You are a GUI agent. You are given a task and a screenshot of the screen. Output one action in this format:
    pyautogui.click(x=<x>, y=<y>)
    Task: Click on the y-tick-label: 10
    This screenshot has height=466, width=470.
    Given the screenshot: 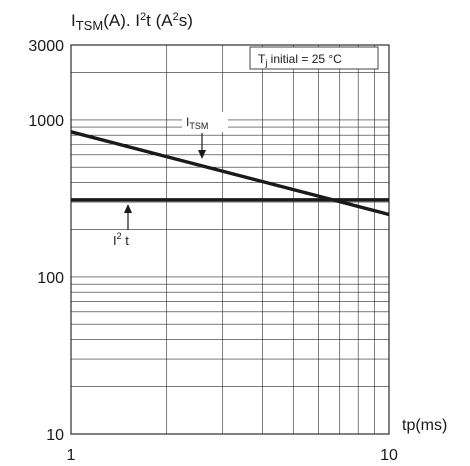 What is the action you would take?
    pyautogui.click(x=55, y=435)
    